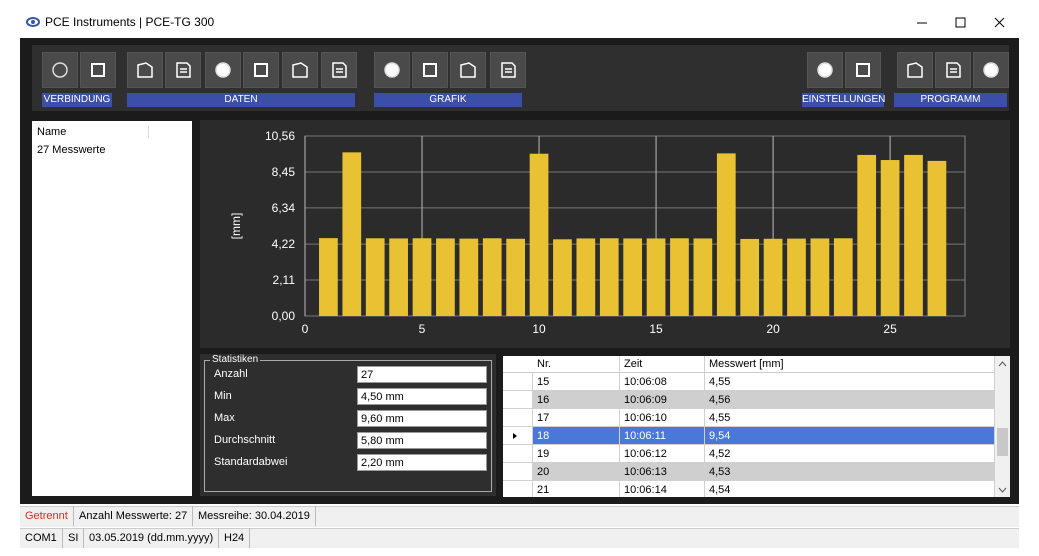 The height and width of the screenshot is (556, 1039). What do you see at coordinates (576, 453) in the screenshot?
I see `table-cell: 19` at bounding box center [576, 453].